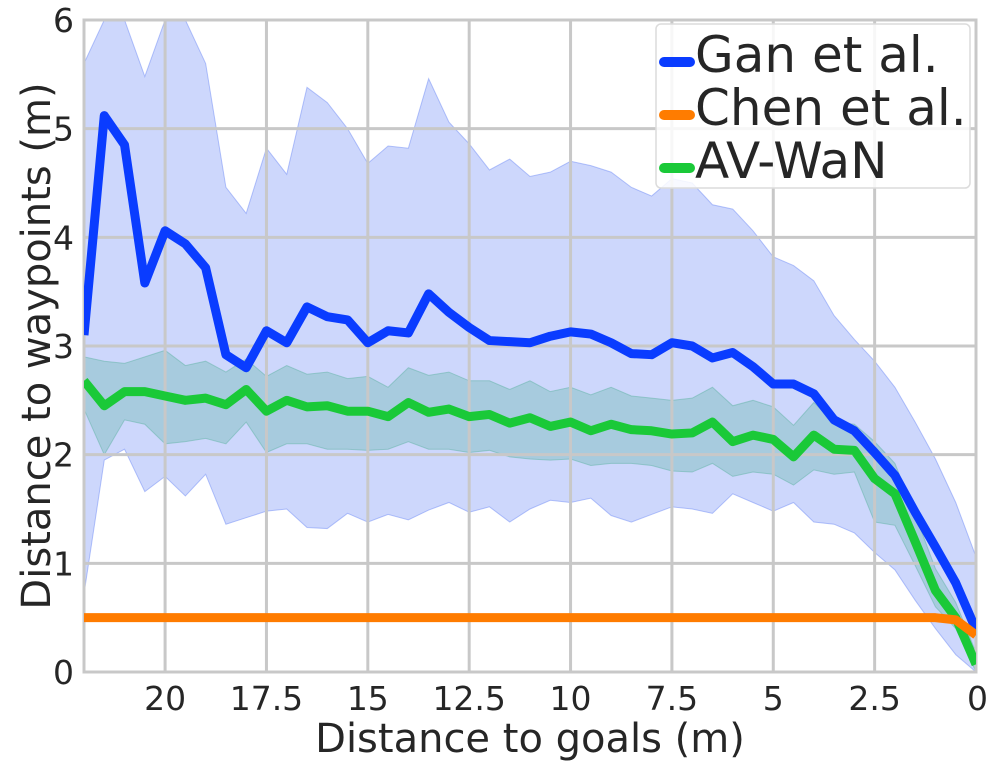 Image resolution: width=994 pixels, height=767 pixels. I want to click on y-tick-label: 5, so click(63, 129).